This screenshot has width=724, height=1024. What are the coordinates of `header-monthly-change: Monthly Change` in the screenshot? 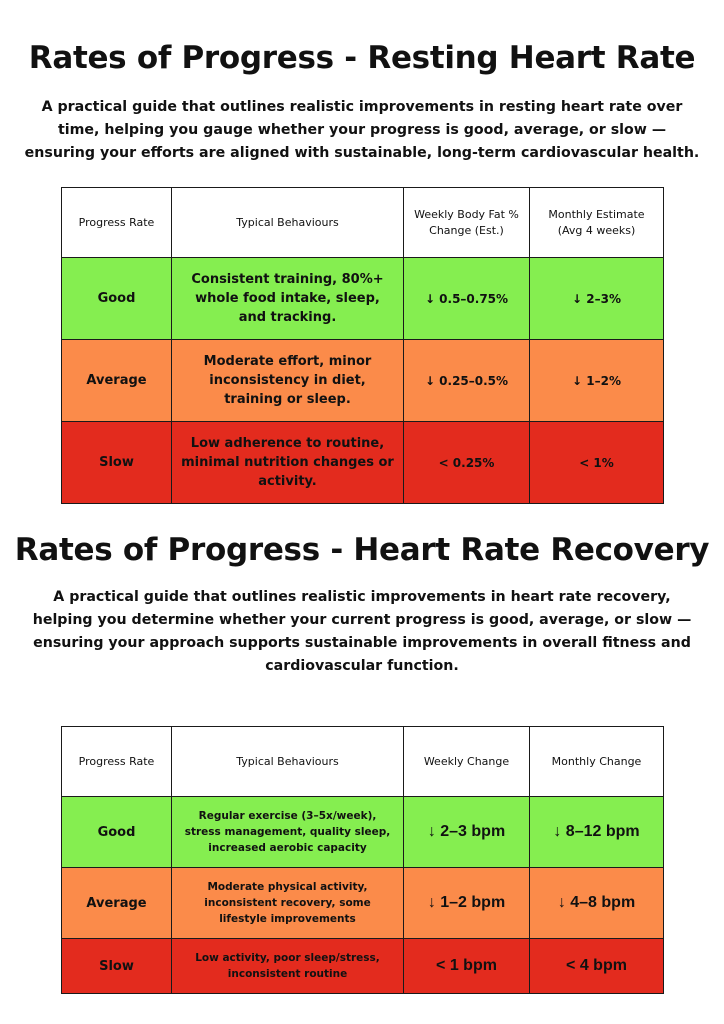 It's located at (596, 761).